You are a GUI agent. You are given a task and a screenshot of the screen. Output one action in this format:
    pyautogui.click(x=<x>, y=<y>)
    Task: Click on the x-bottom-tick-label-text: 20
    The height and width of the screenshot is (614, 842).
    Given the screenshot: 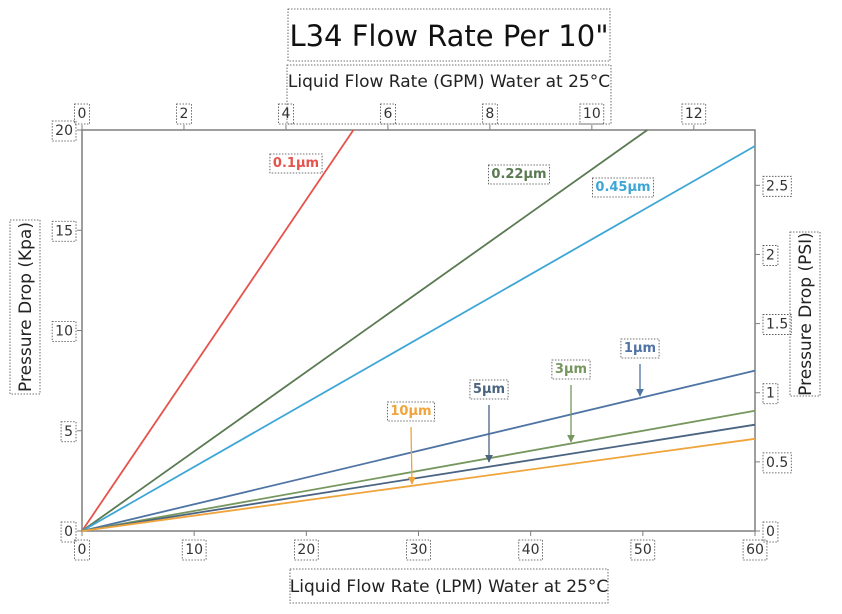 What is the action you would take?
    pyautogui.click(x=306, y=550)
    